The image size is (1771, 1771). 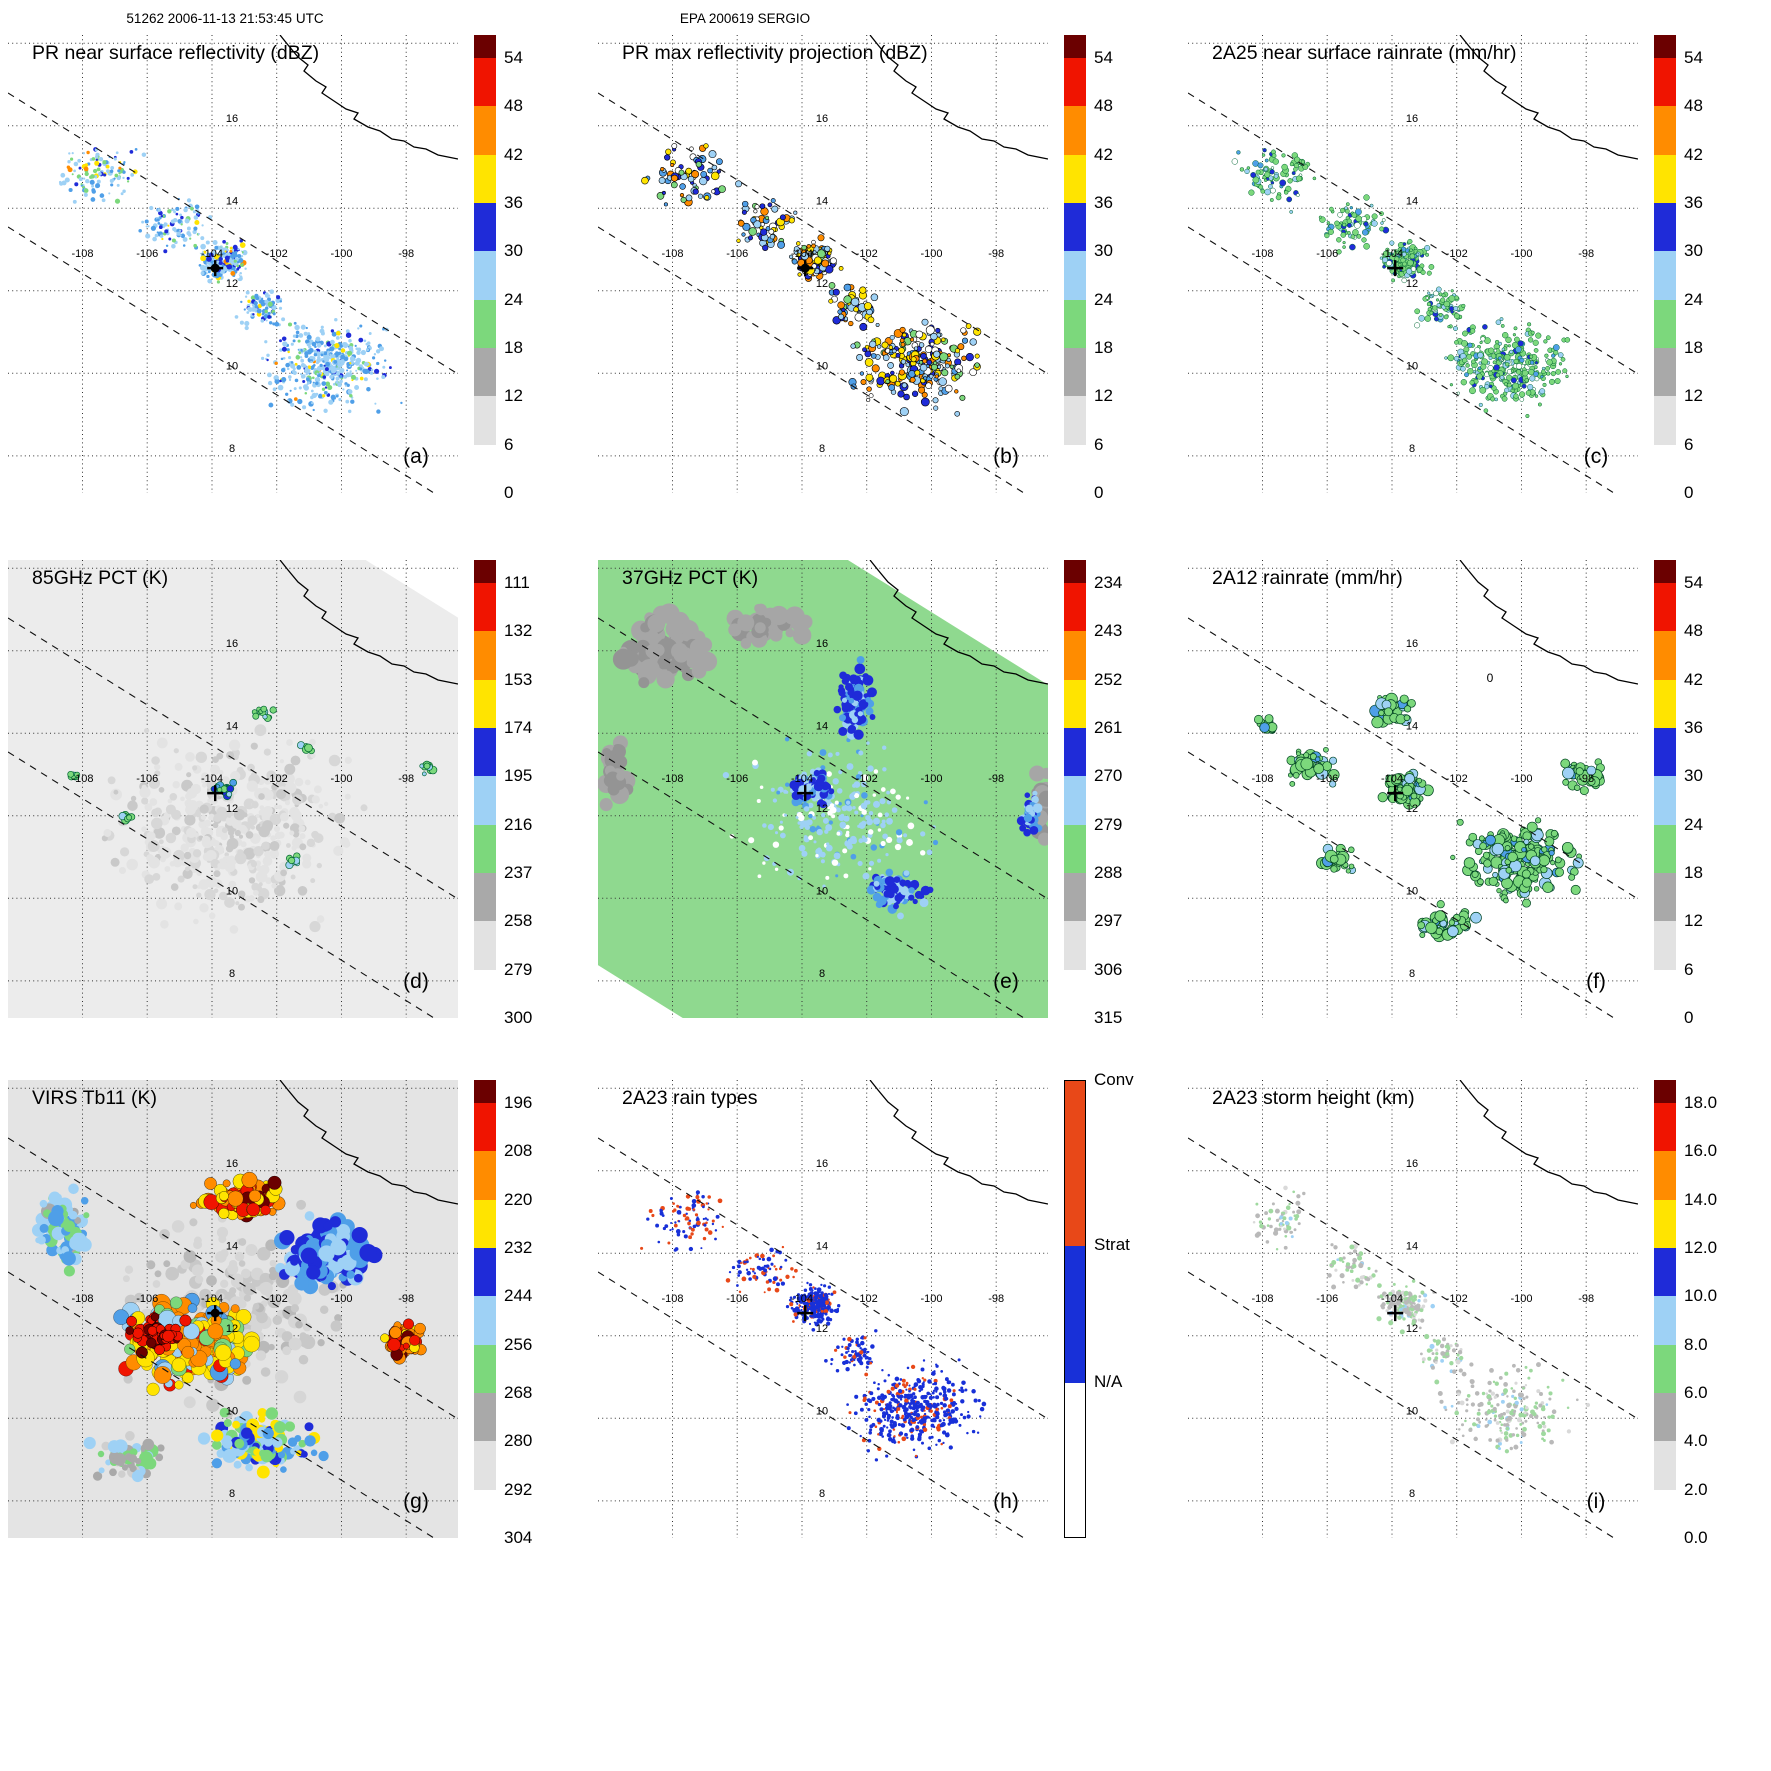 I want to click on colorbar-tick: 2.0, so click(x=1696, y=1489).